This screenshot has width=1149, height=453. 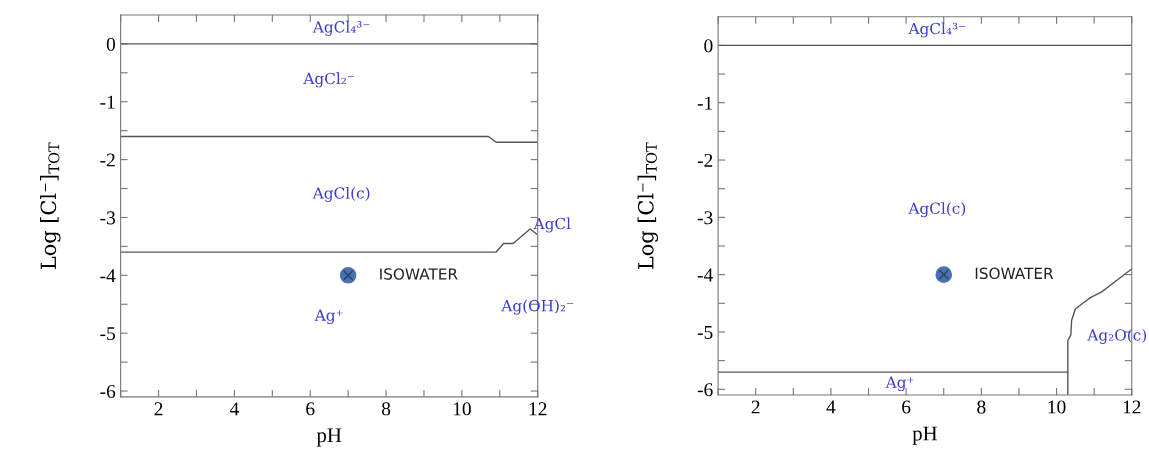 What do you see at coordinates (328, 80) in the screenshot?
I see `annotation: AgCl₂⁻` at bounding box center [328, 80].